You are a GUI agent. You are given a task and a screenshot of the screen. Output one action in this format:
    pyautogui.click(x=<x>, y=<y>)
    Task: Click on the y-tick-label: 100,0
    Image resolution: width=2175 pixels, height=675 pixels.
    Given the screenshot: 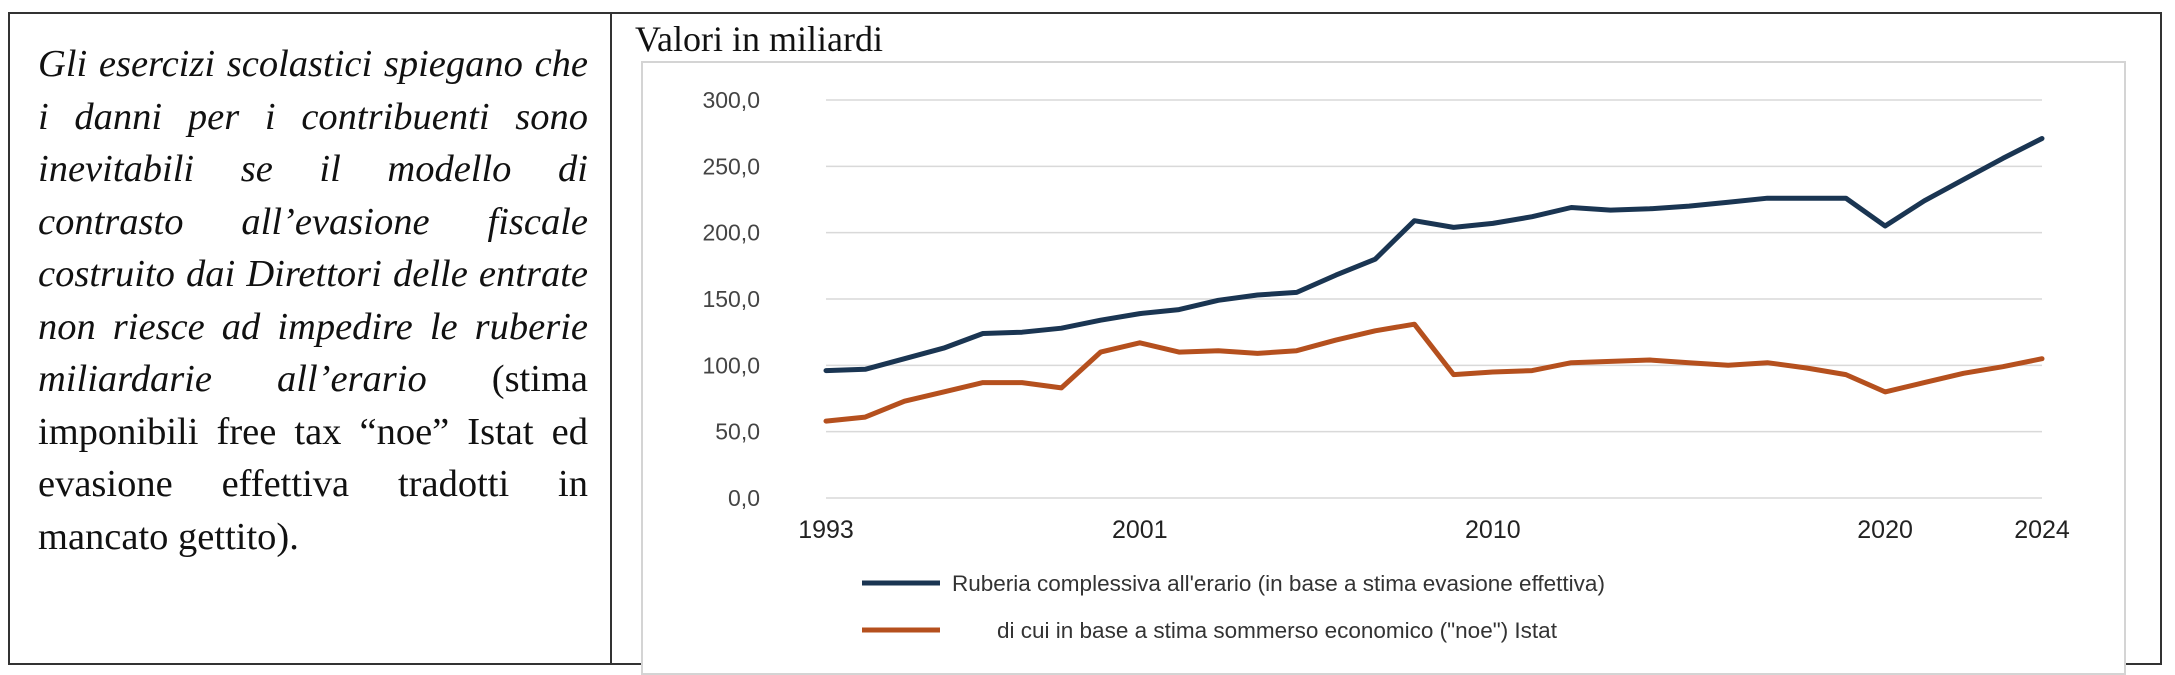 What is the action you would take?
    pyautogui.click(x=731, y=365)
    